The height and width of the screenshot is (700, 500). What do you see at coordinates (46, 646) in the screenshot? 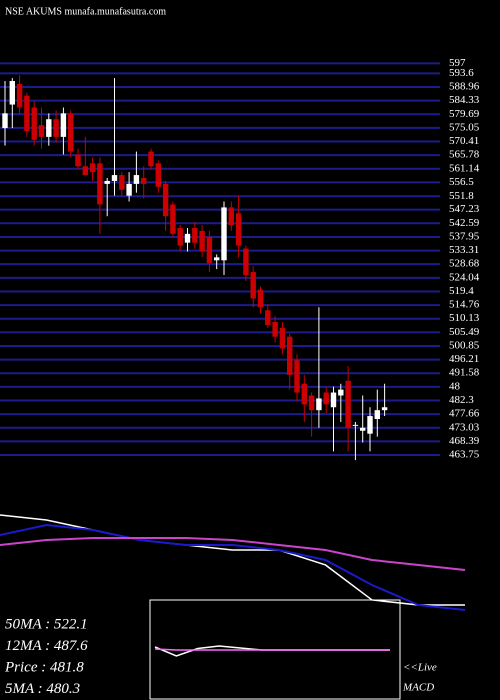
I see `indicator-label: 12MA : 487.6` at bounding box center [46, 646].